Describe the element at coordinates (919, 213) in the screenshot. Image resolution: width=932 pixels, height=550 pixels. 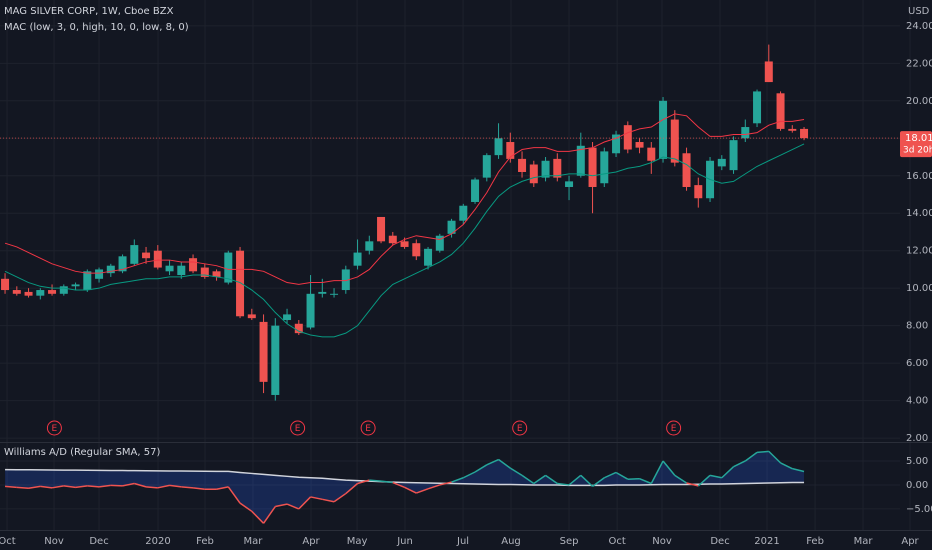
I see `y-tick-label: 14.00` at that location.